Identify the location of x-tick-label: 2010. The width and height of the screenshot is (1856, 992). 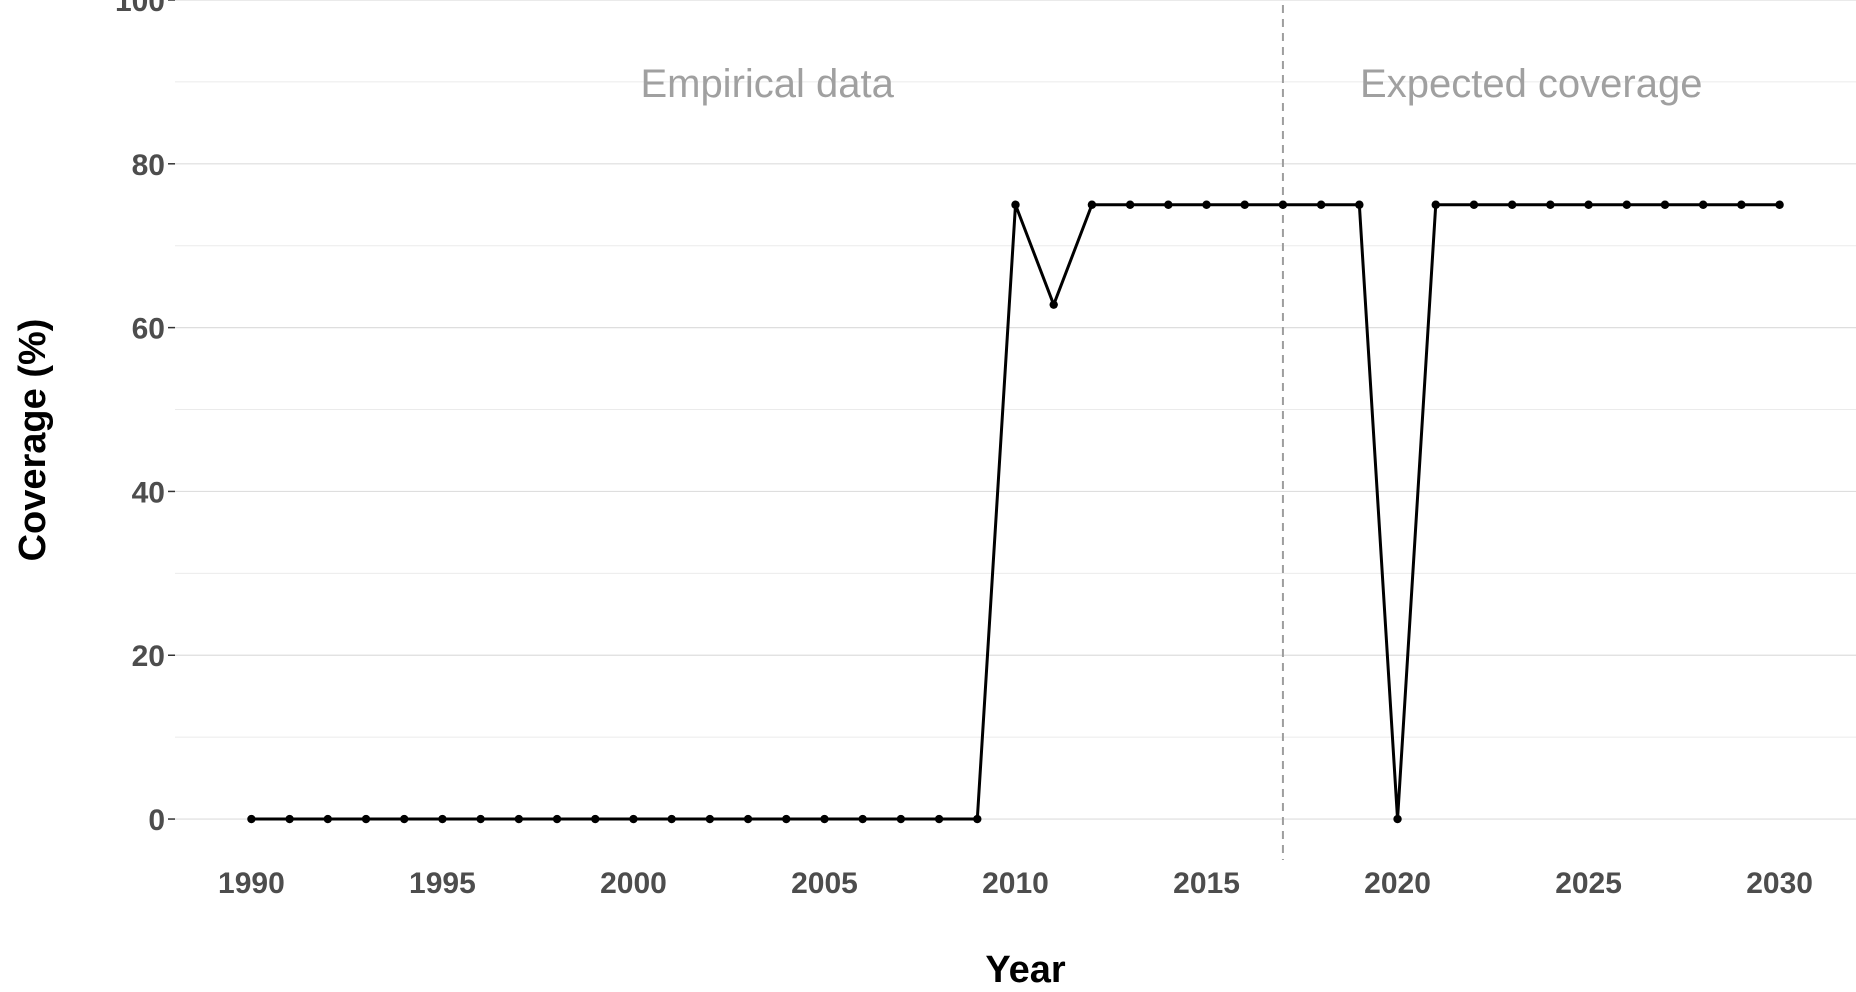
(1015, 883).